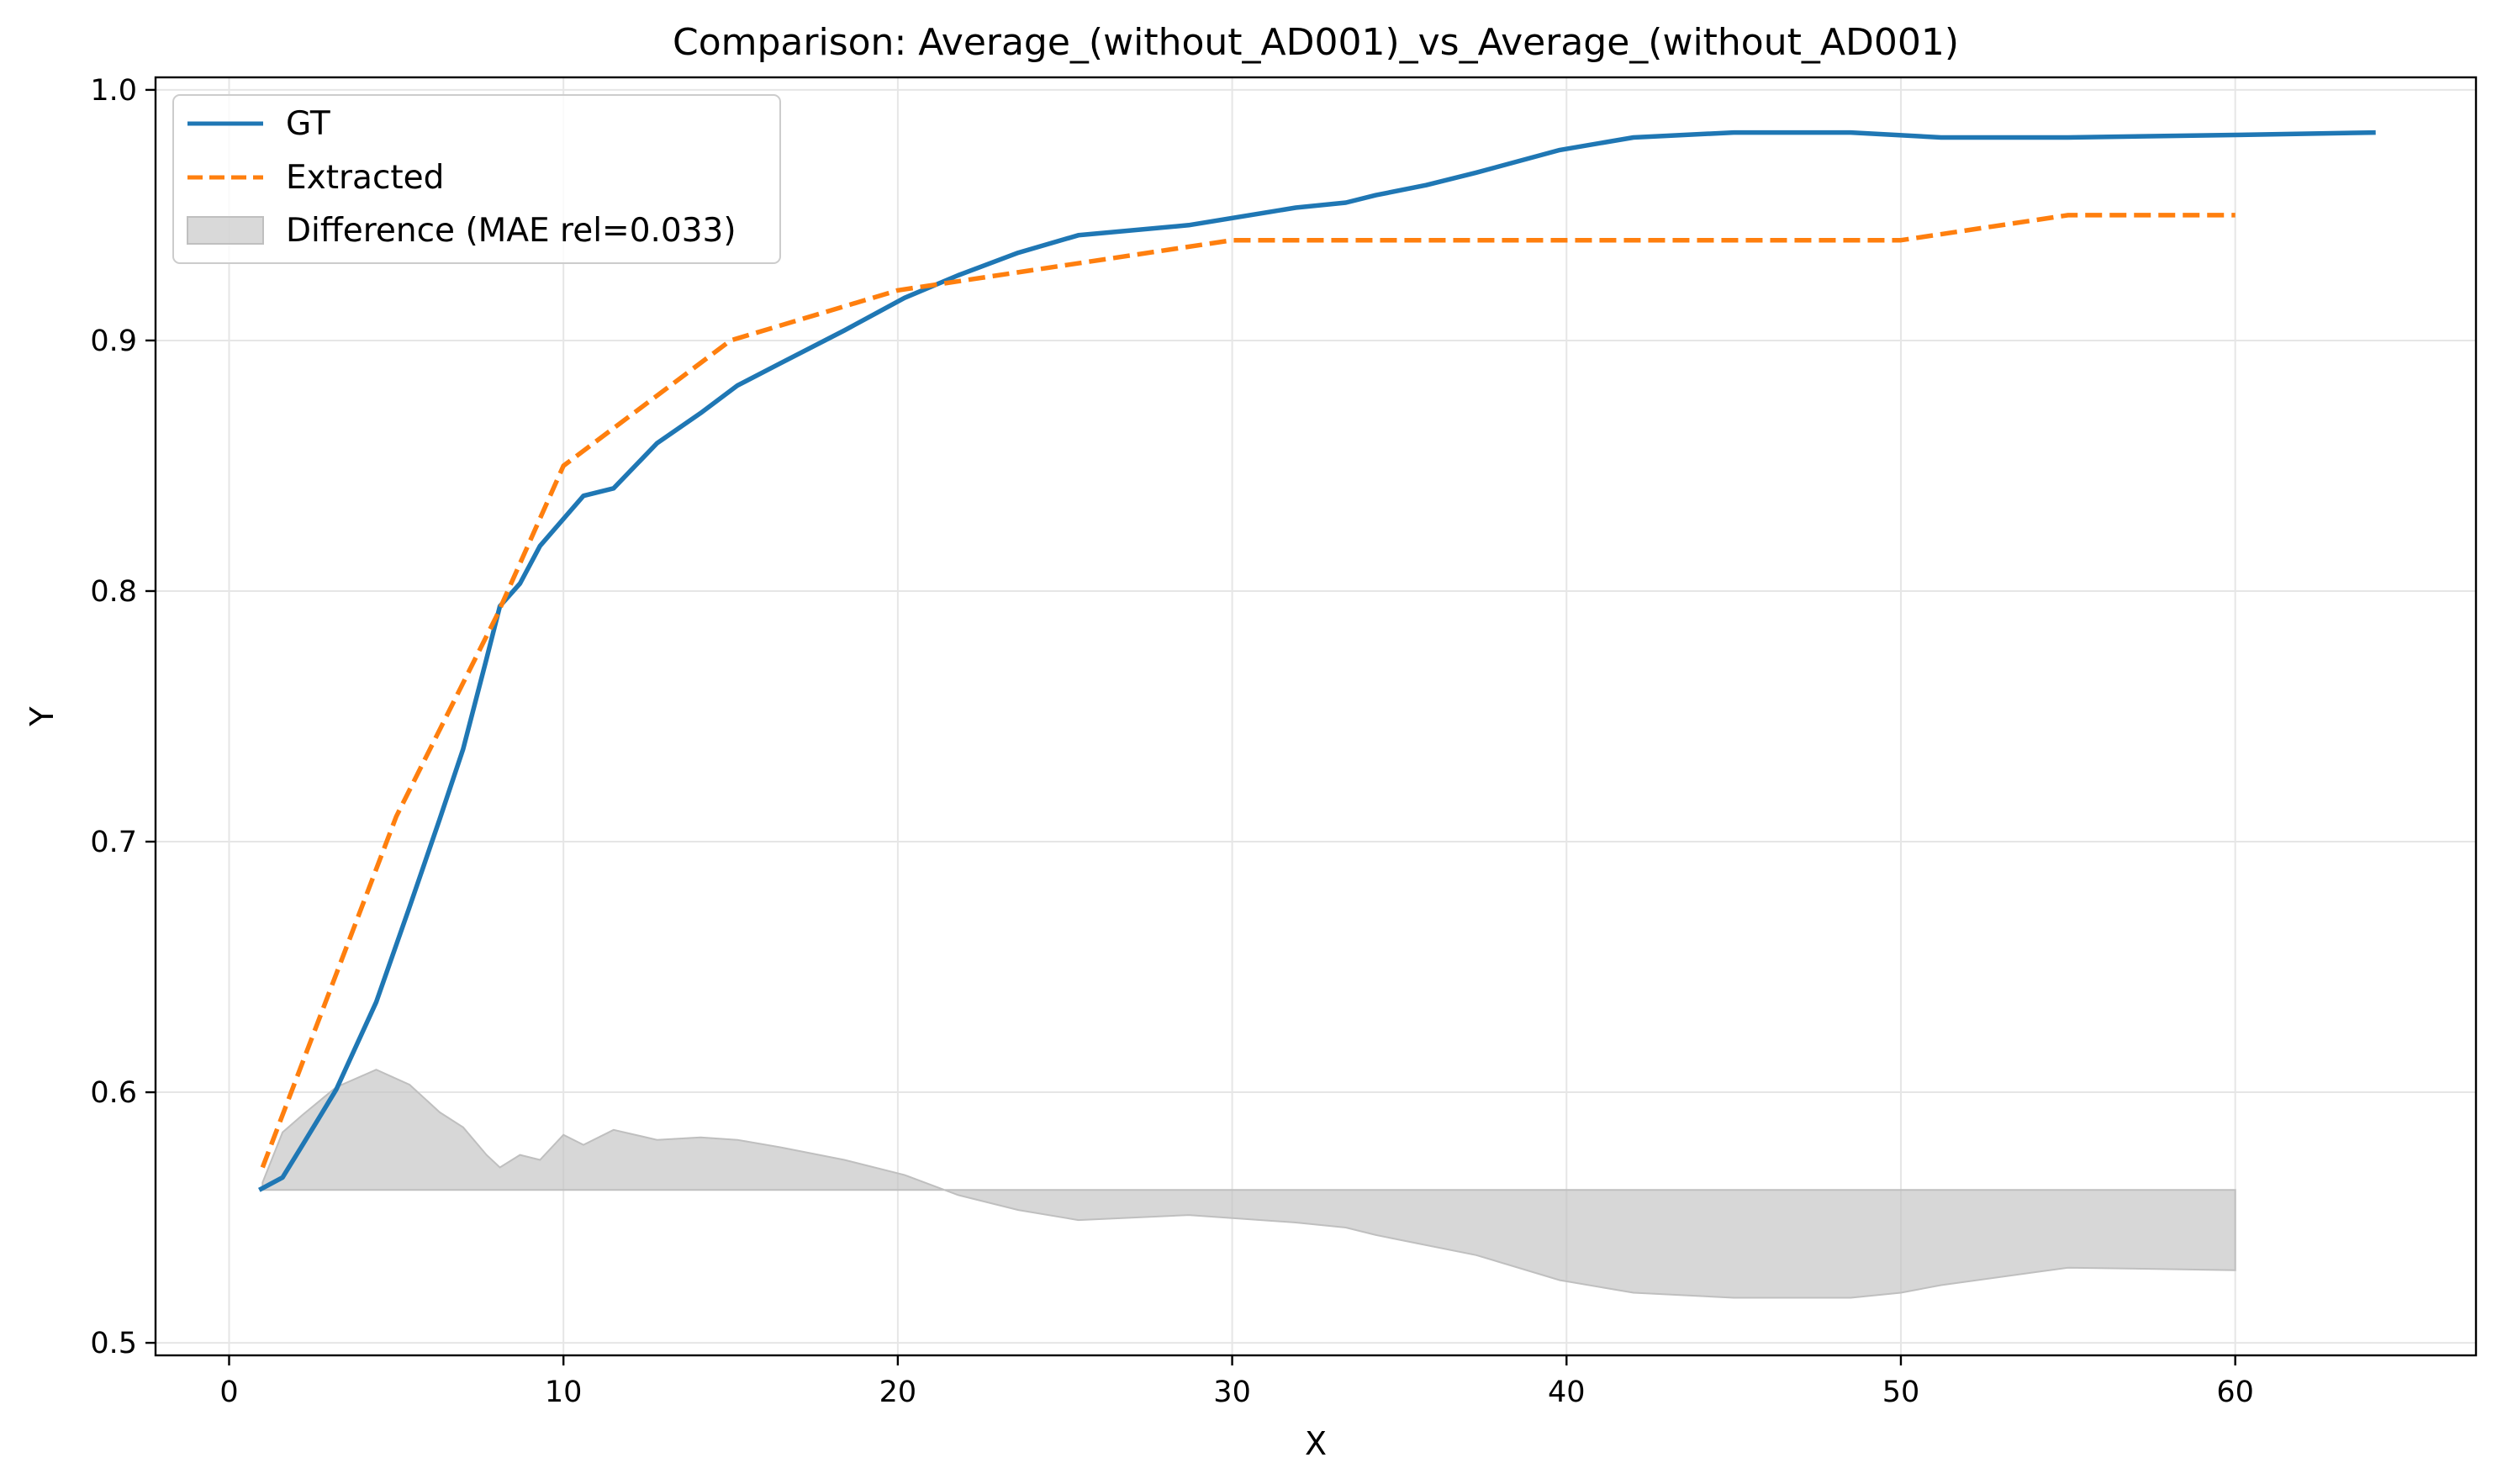  I want to click on legend-gt-label: GT, so click(308, 124).